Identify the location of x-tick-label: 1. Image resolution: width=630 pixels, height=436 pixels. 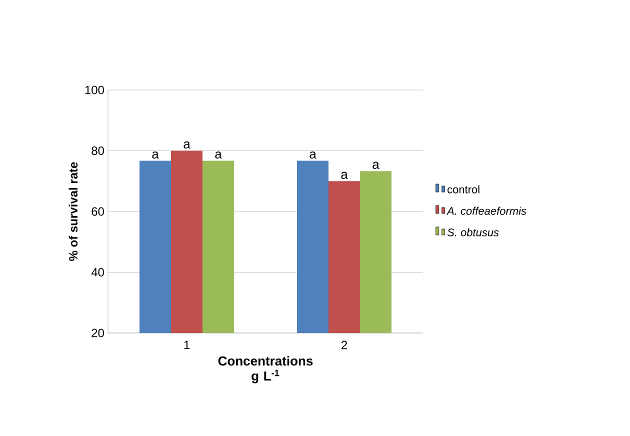
(187, 345).